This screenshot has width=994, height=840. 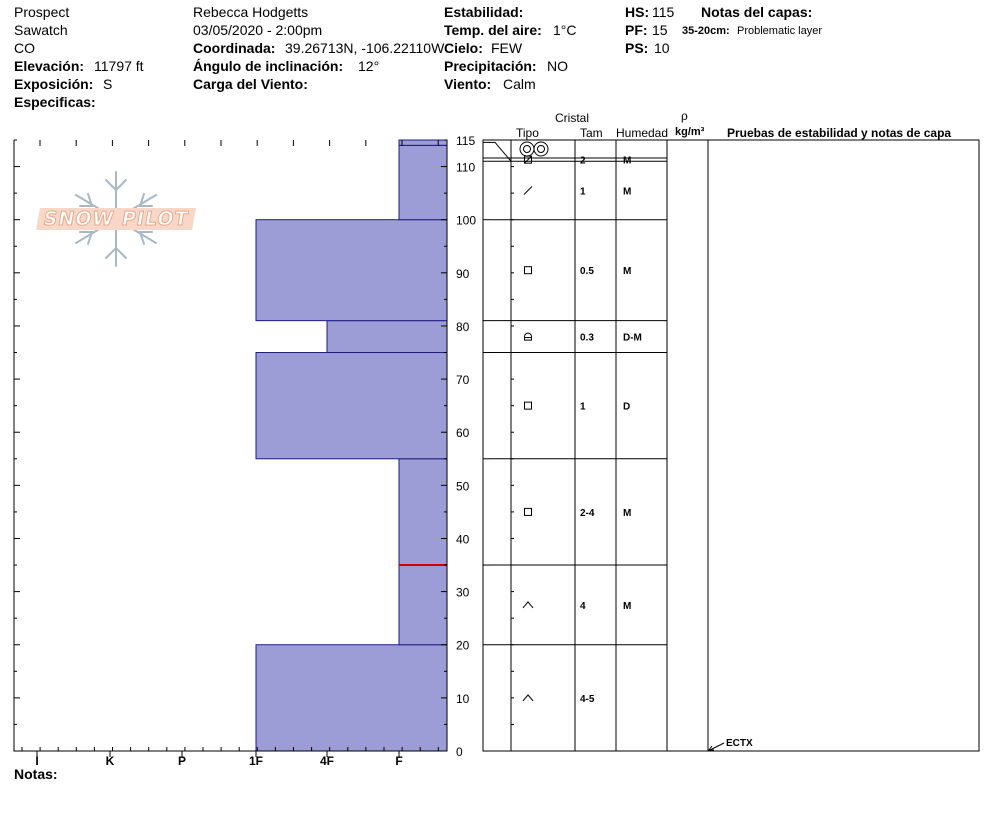 I want to click on y-tick-label: 60, so click(x=463, y=433).